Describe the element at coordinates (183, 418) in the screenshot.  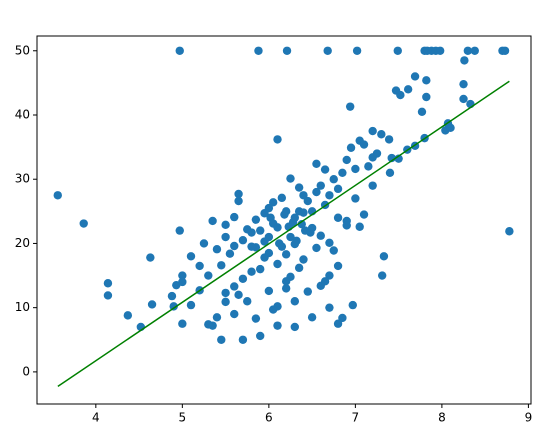
I see `x-tick-label: 5` at that location.